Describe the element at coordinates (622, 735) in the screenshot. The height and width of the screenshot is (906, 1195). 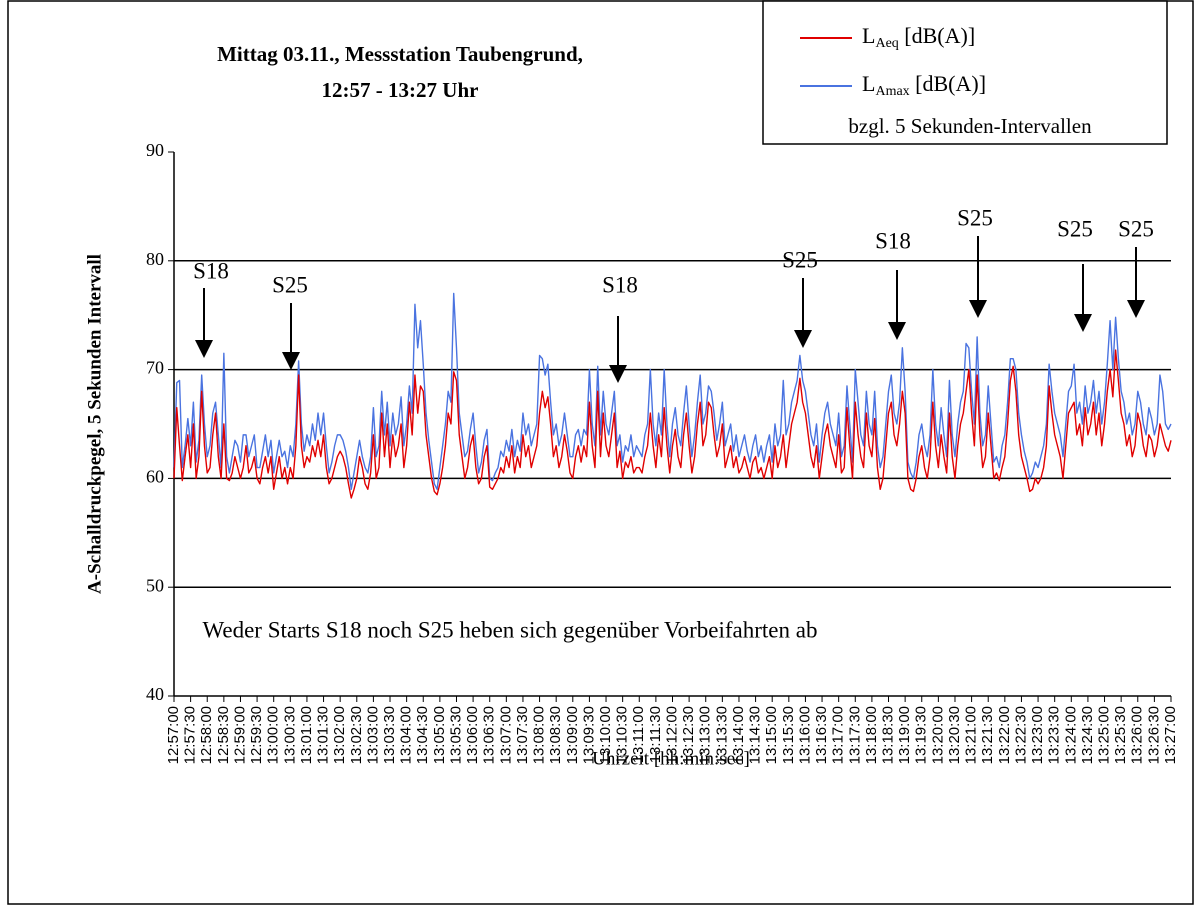
I see `x-tick-label: 13:10:30` at that location.